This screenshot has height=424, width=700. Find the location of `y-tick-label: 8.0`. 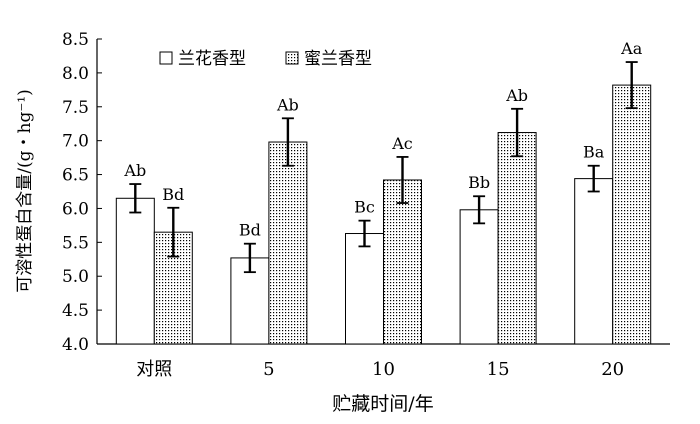

y-tick-label: 8.0 is located at coordinates (75, 74).